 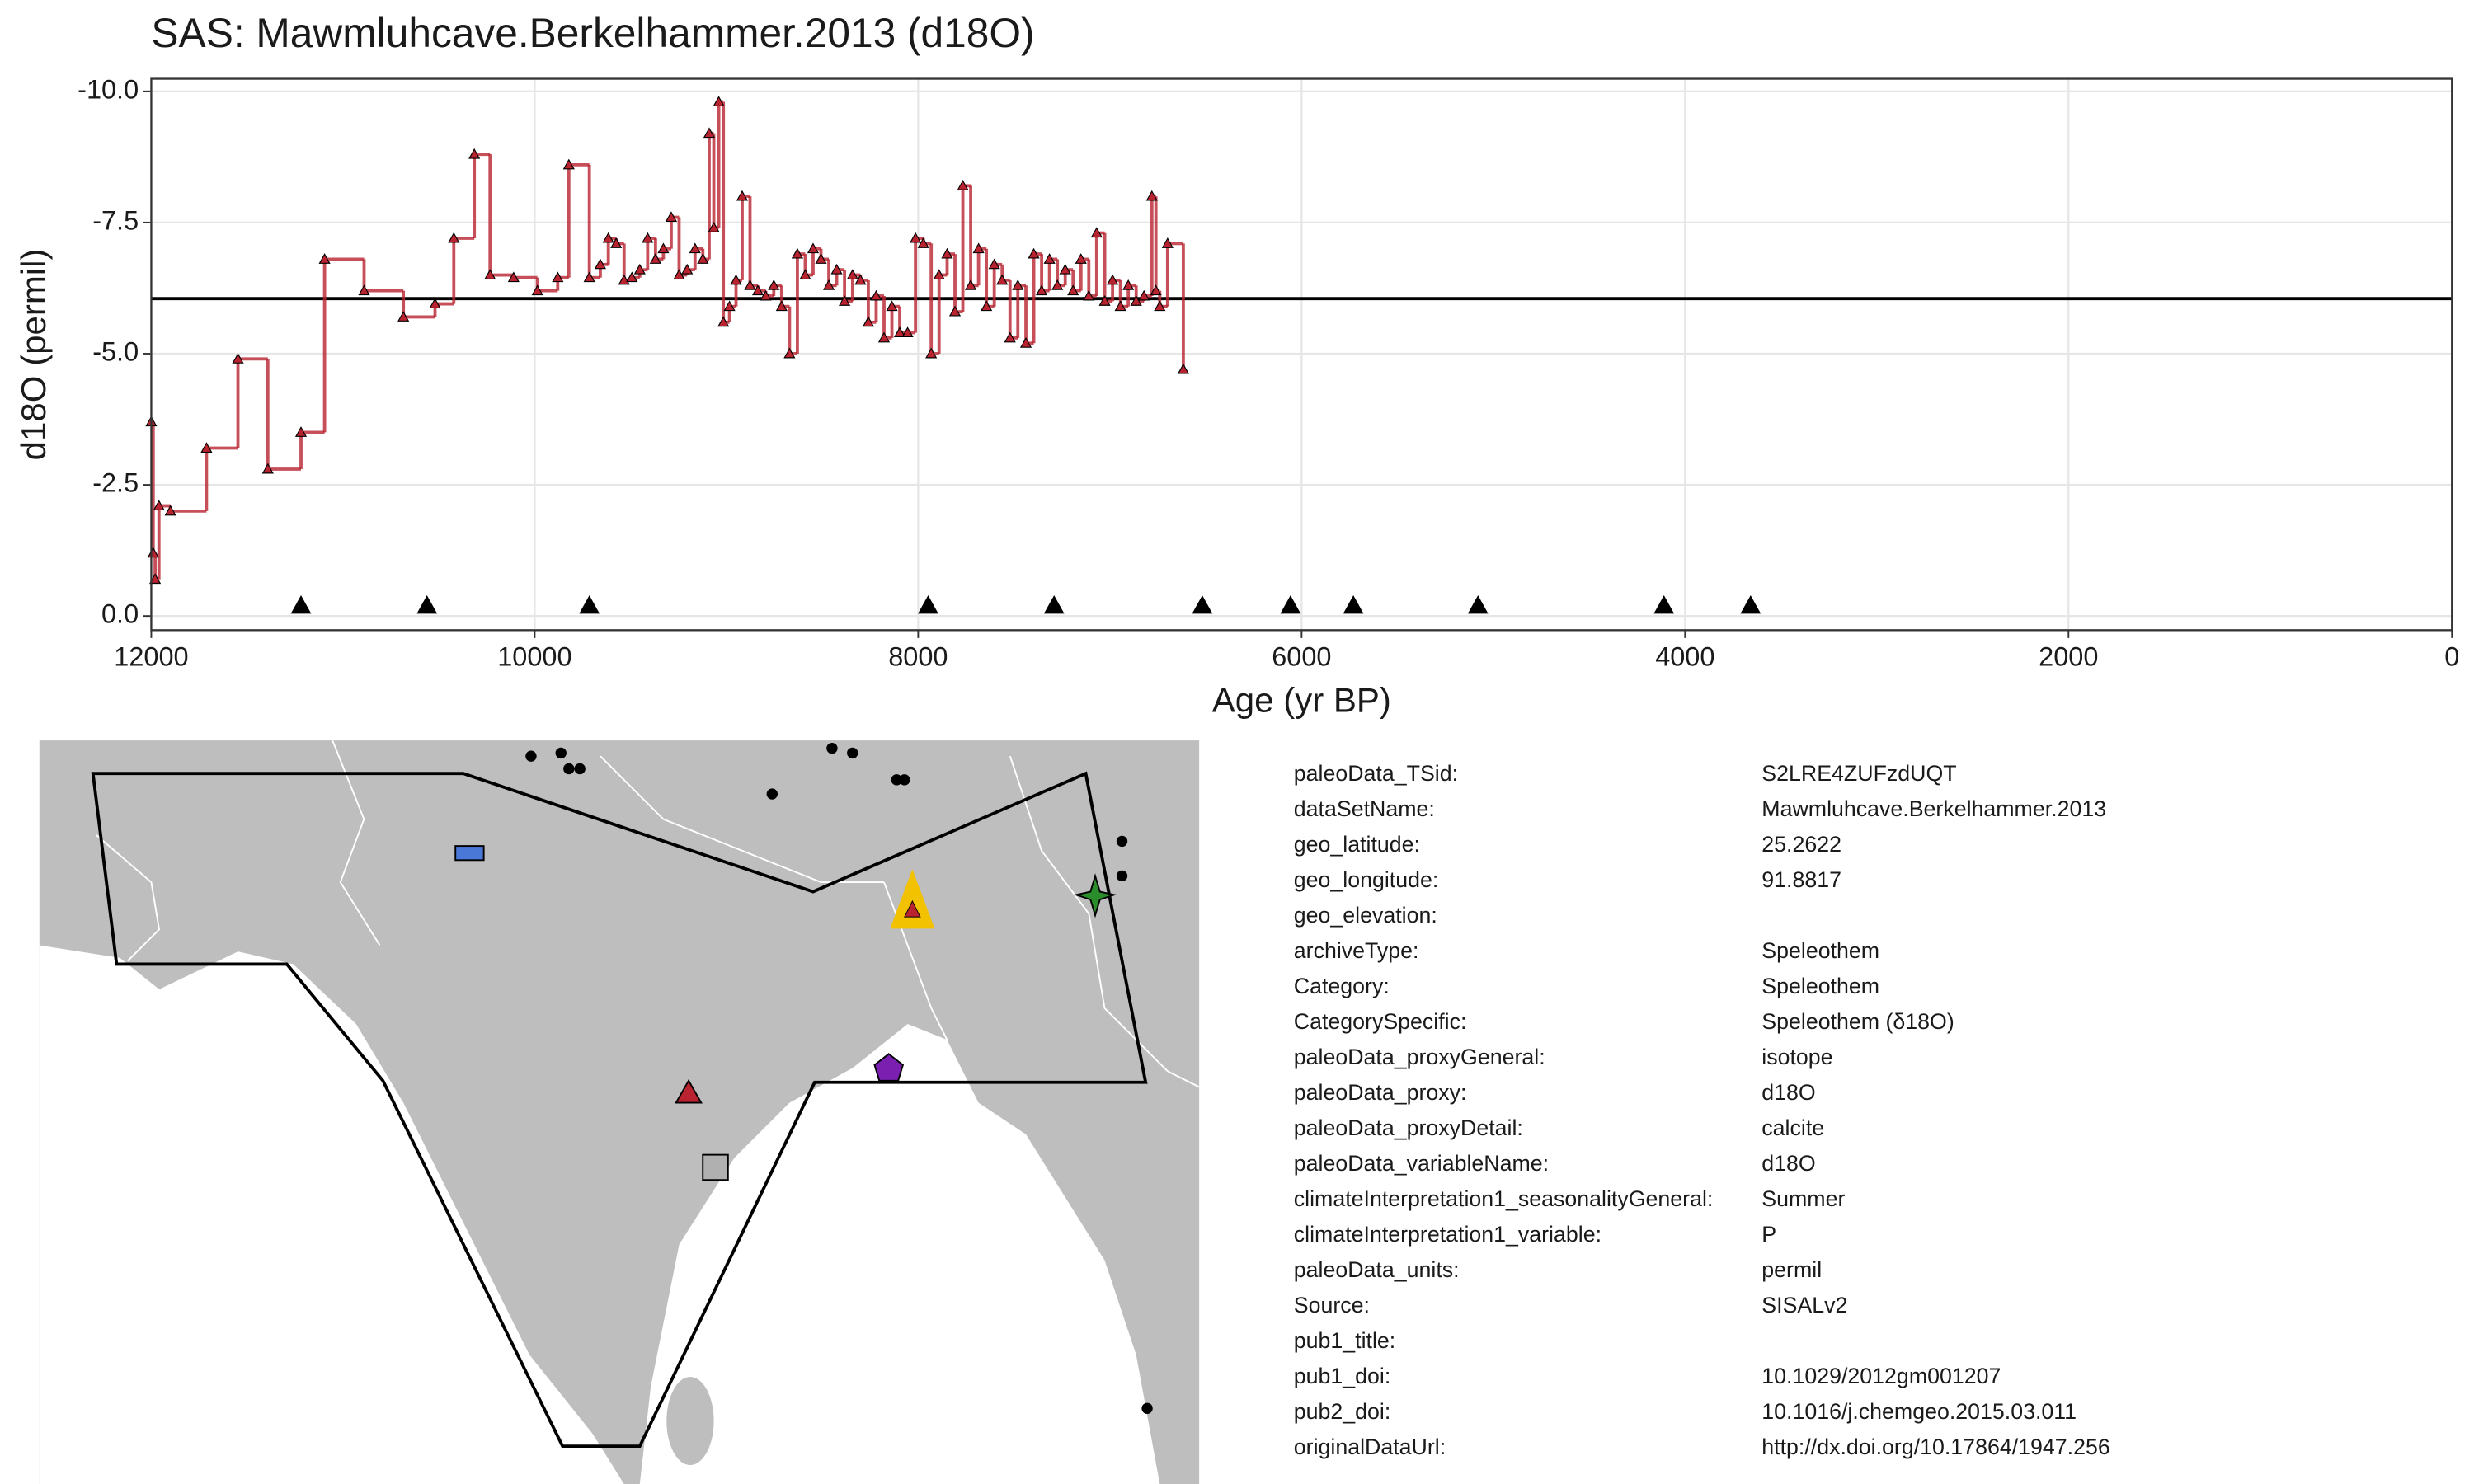 What do you see at coordinates (115, 483) in the screenshot?
I see `y-tick-label: -2.5` at bounding box center [115, 483].